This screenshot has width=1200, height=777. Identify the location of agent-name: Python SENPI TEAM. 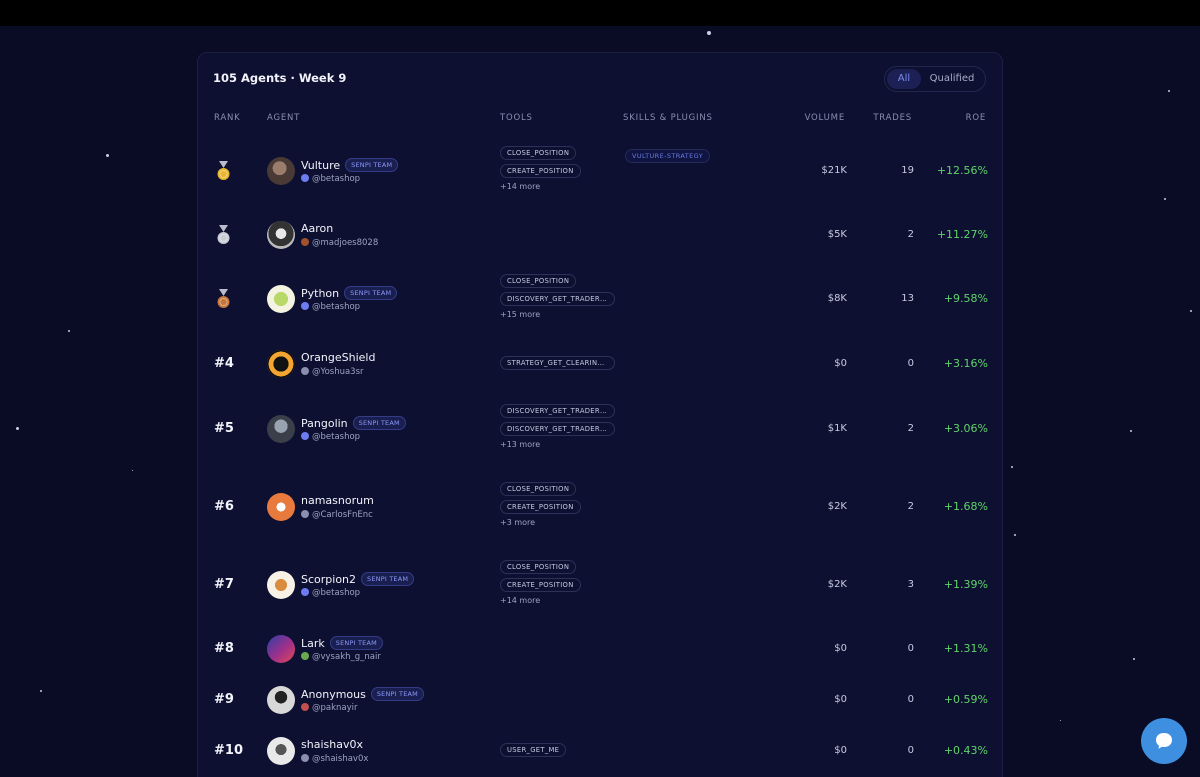
(349, 293).